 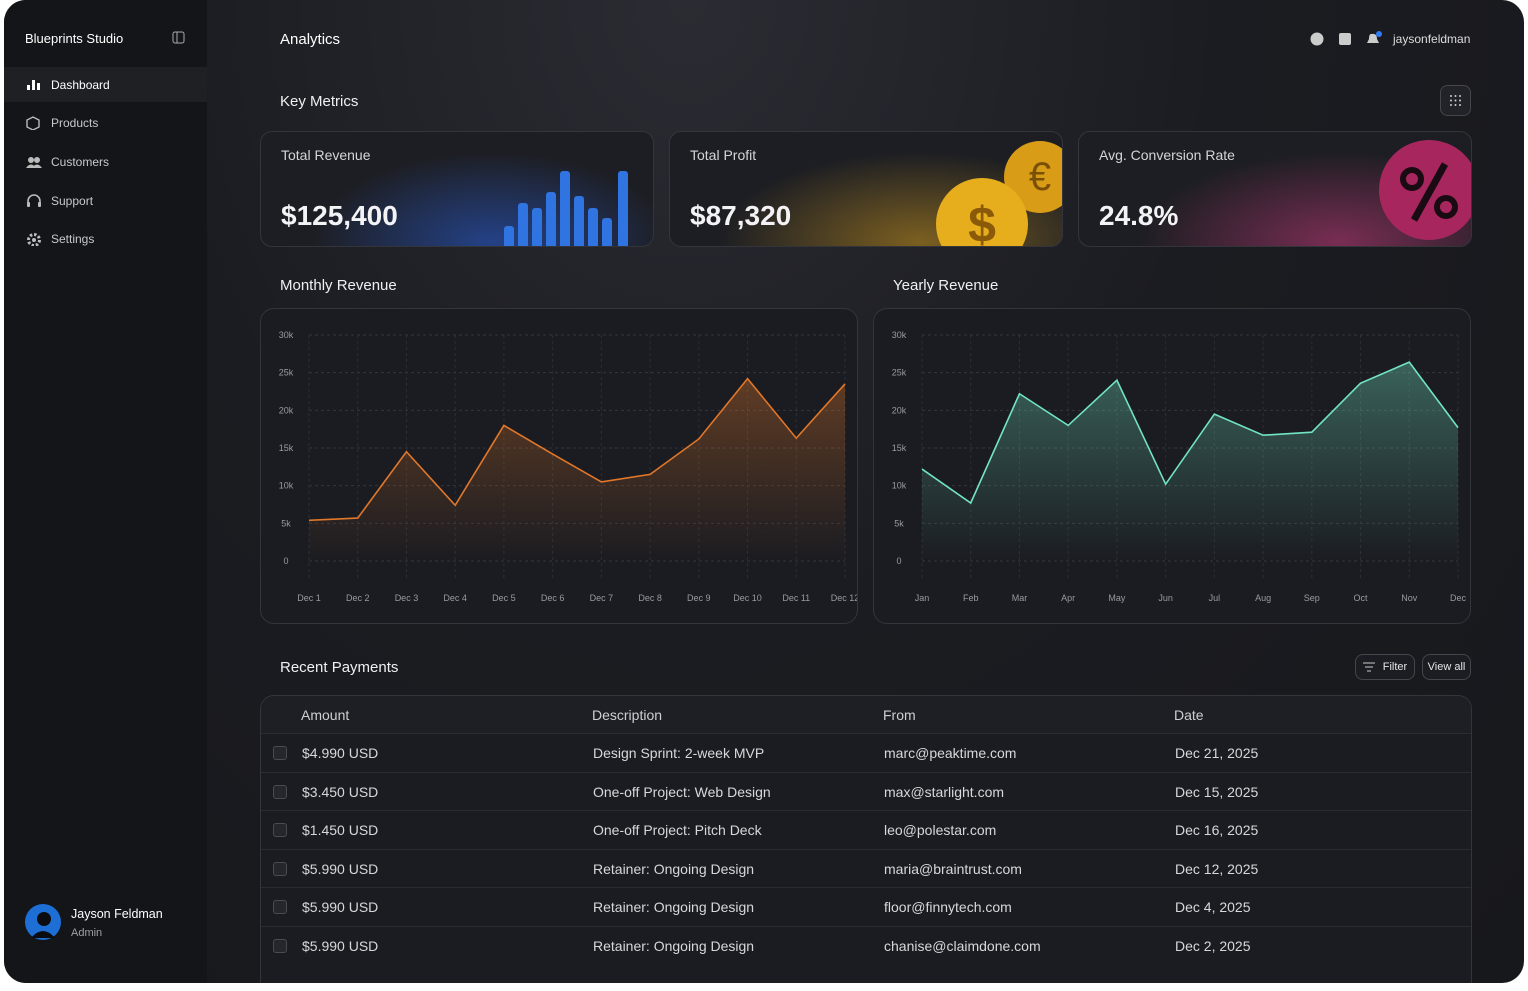 I want to click on cell: floor@finnytech.com, so click(x=948, y=907).